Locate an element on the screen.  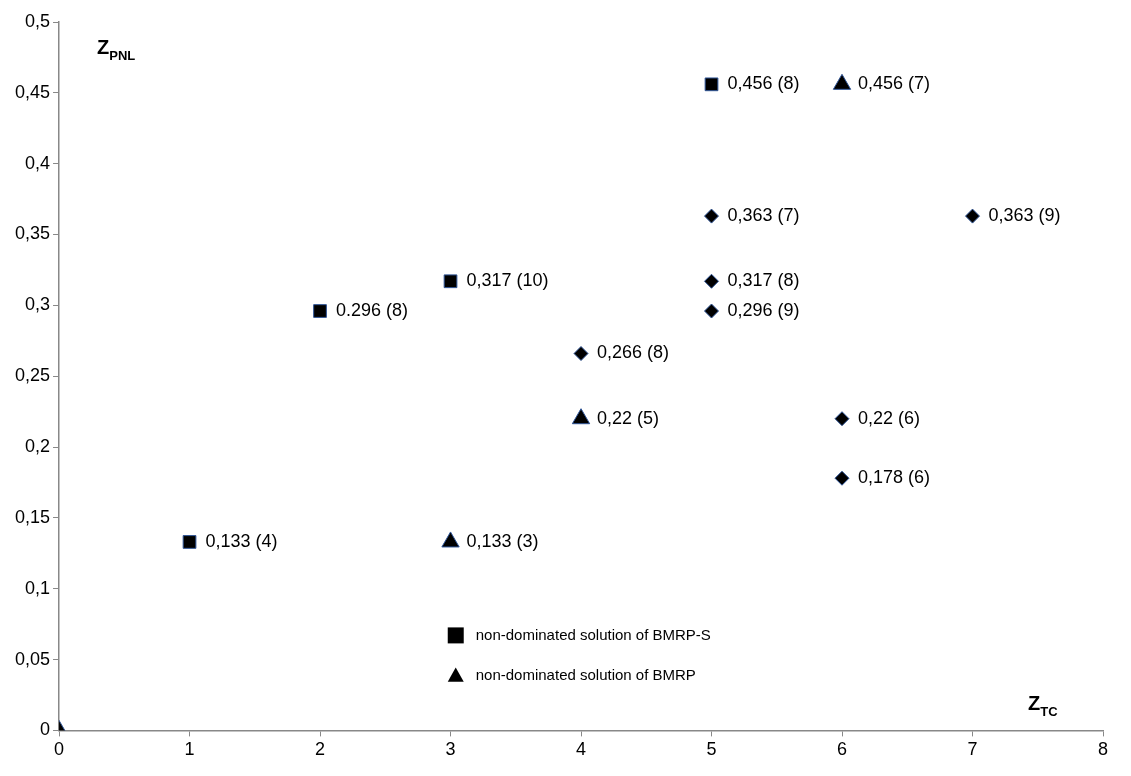
x-tick-label: 8 is located at coordinates (1103, 749).